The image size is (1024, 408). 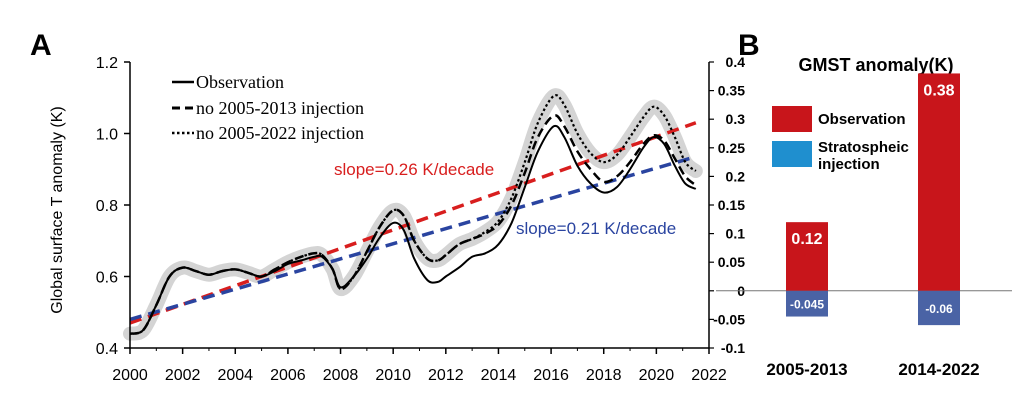 What do you see at coordinates (862, 119) in the screenshot?
I see `legend-b-label-observation: Observation` at bounding box center [862, 119].